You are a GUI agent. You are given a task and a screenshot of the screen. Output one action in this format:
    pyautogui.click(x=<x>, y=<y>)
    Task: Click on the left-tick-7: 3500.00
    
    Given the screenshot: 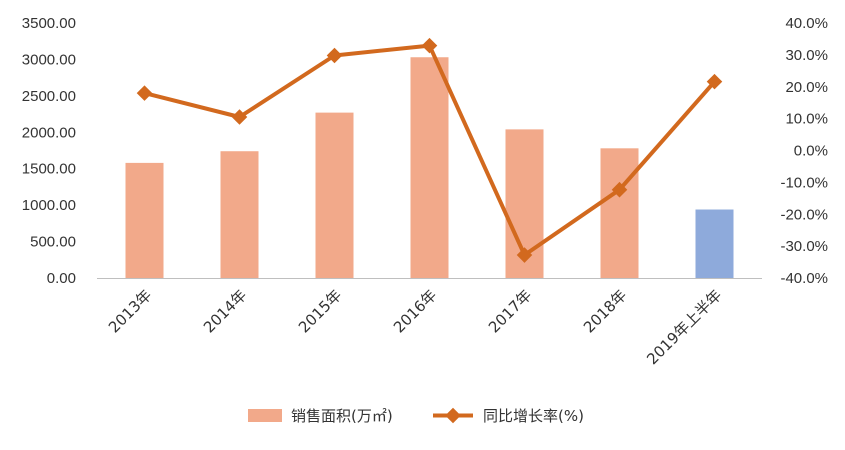 What is the action you would take?
    pyautogui.click(x=49, y=23)
    